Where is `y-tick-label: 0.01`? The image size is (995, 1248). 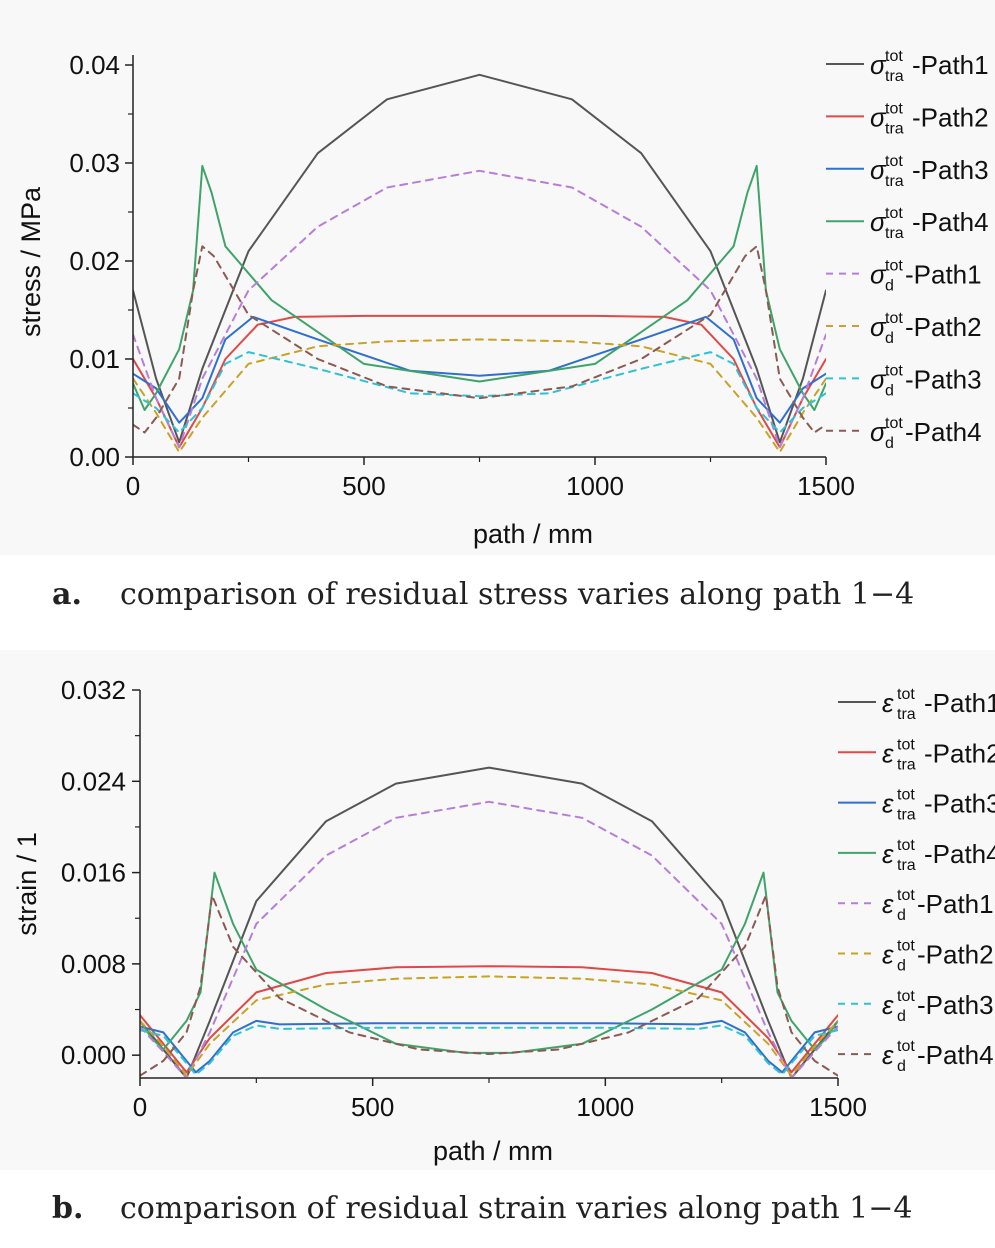 y-tick-label: 0.01 is located at coordinates (94, 359).